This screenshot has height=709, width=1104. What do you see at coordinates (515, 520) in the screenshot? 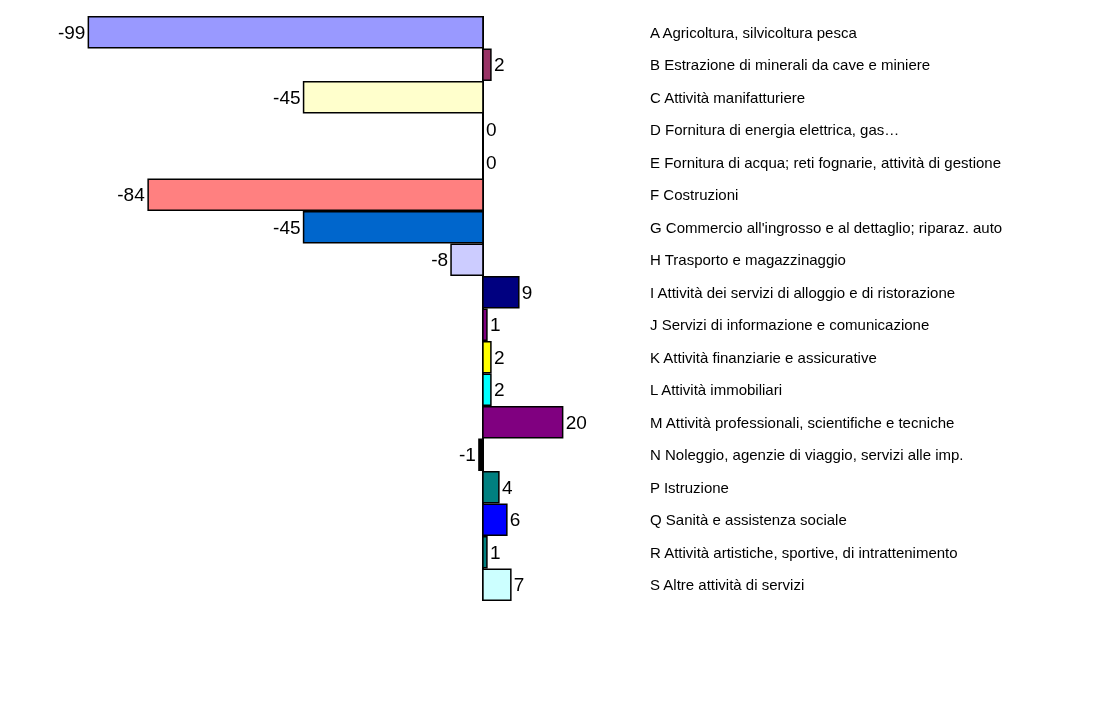
I see `data-label: 6` at bounding box center [515, 520].